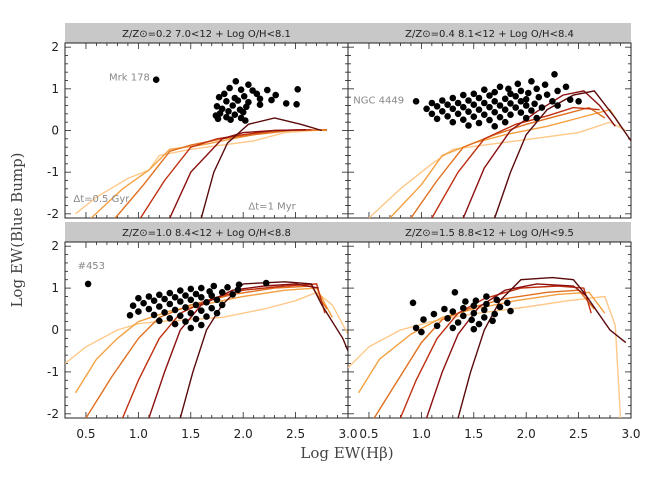 This screenshot has height=477, width=667. I want to click on annotation: Mrk 178, so click(129, 78).